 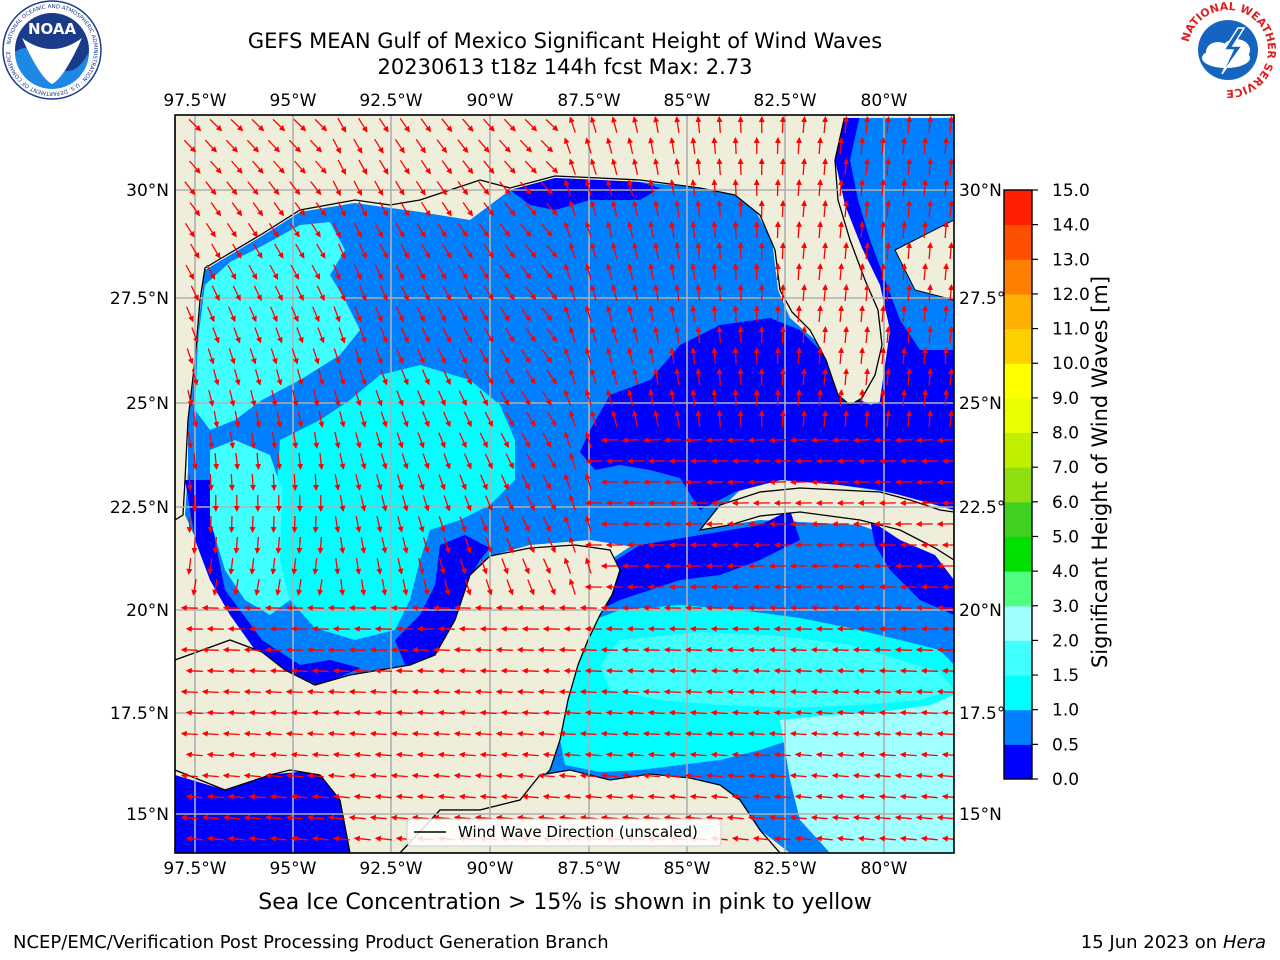 I want to click on colorbar-tick-label: 9.0, so click(x=1065, y=399).